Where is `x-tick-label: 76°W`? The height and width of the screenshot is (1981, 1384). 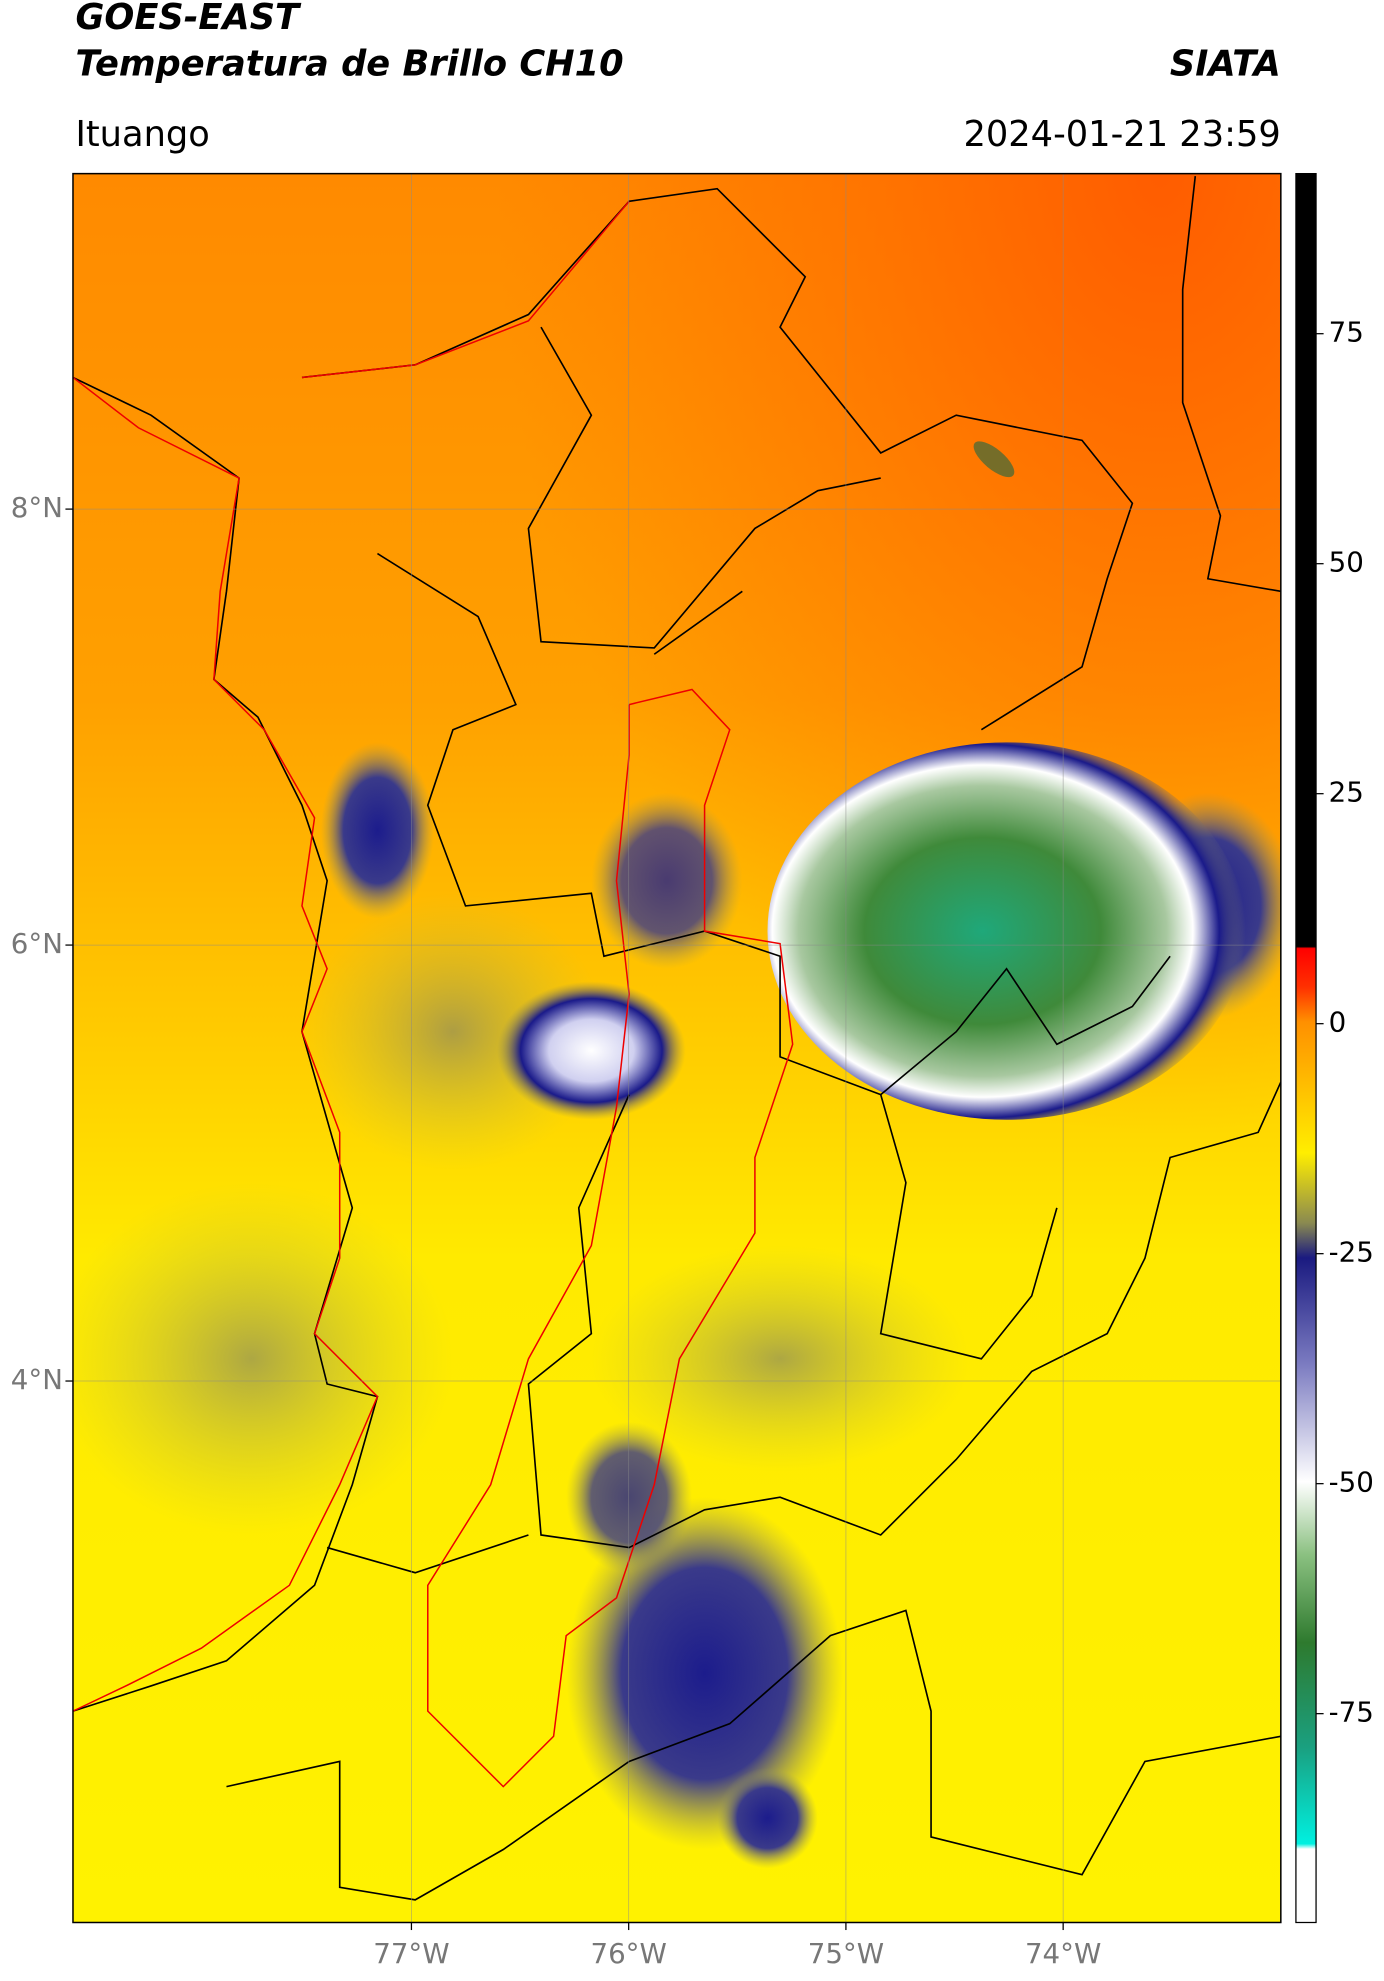
x-tick-label: 76°W is located at coordinates (628, 1953).